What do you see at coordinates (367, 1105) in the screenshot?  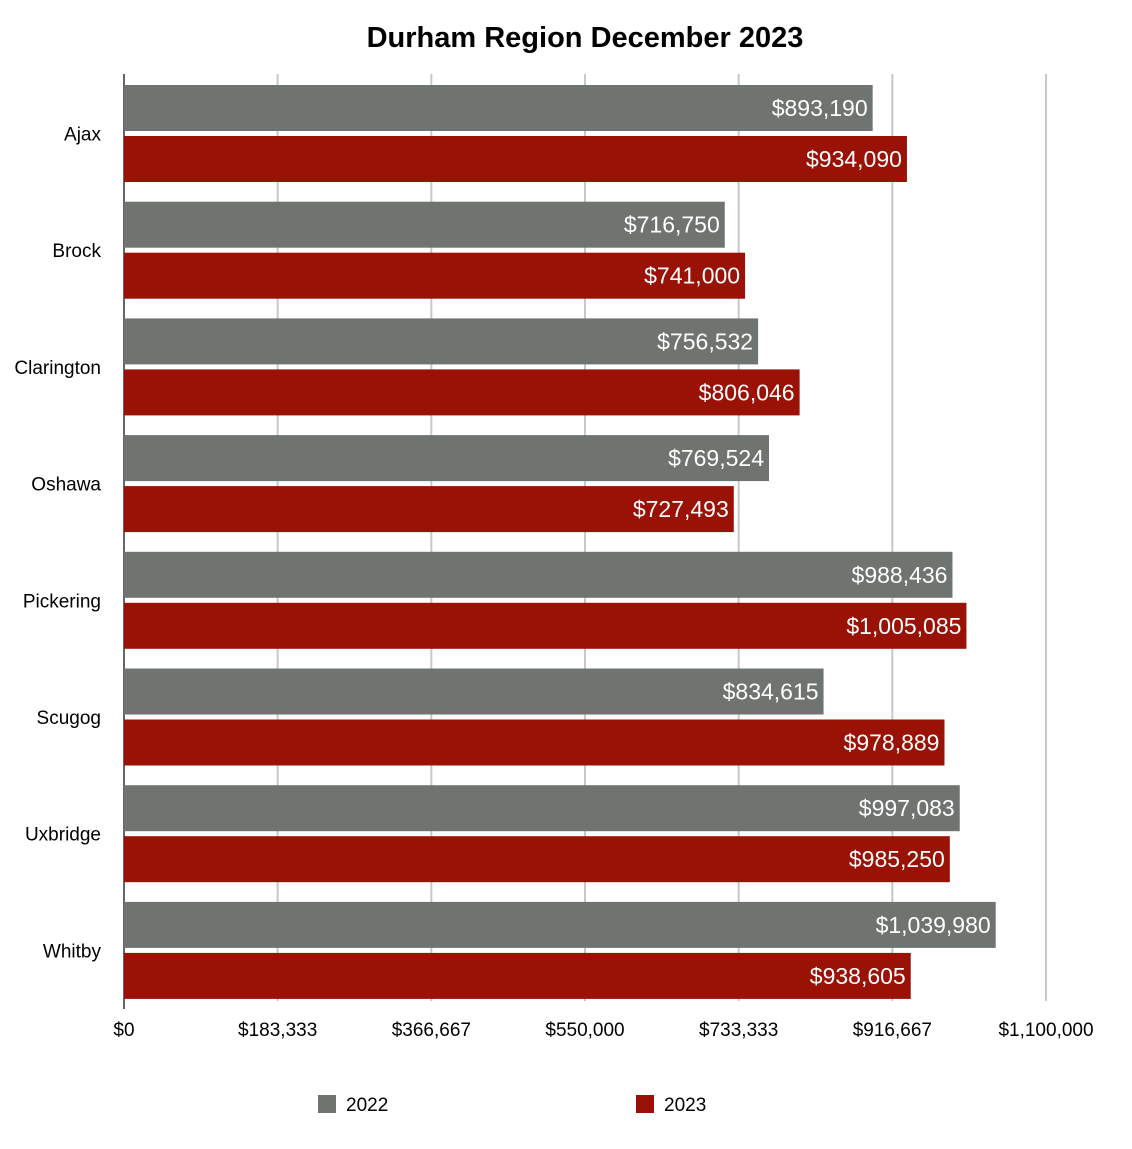 I see `legend-label: 2022` at bounding box center [367, 1105].